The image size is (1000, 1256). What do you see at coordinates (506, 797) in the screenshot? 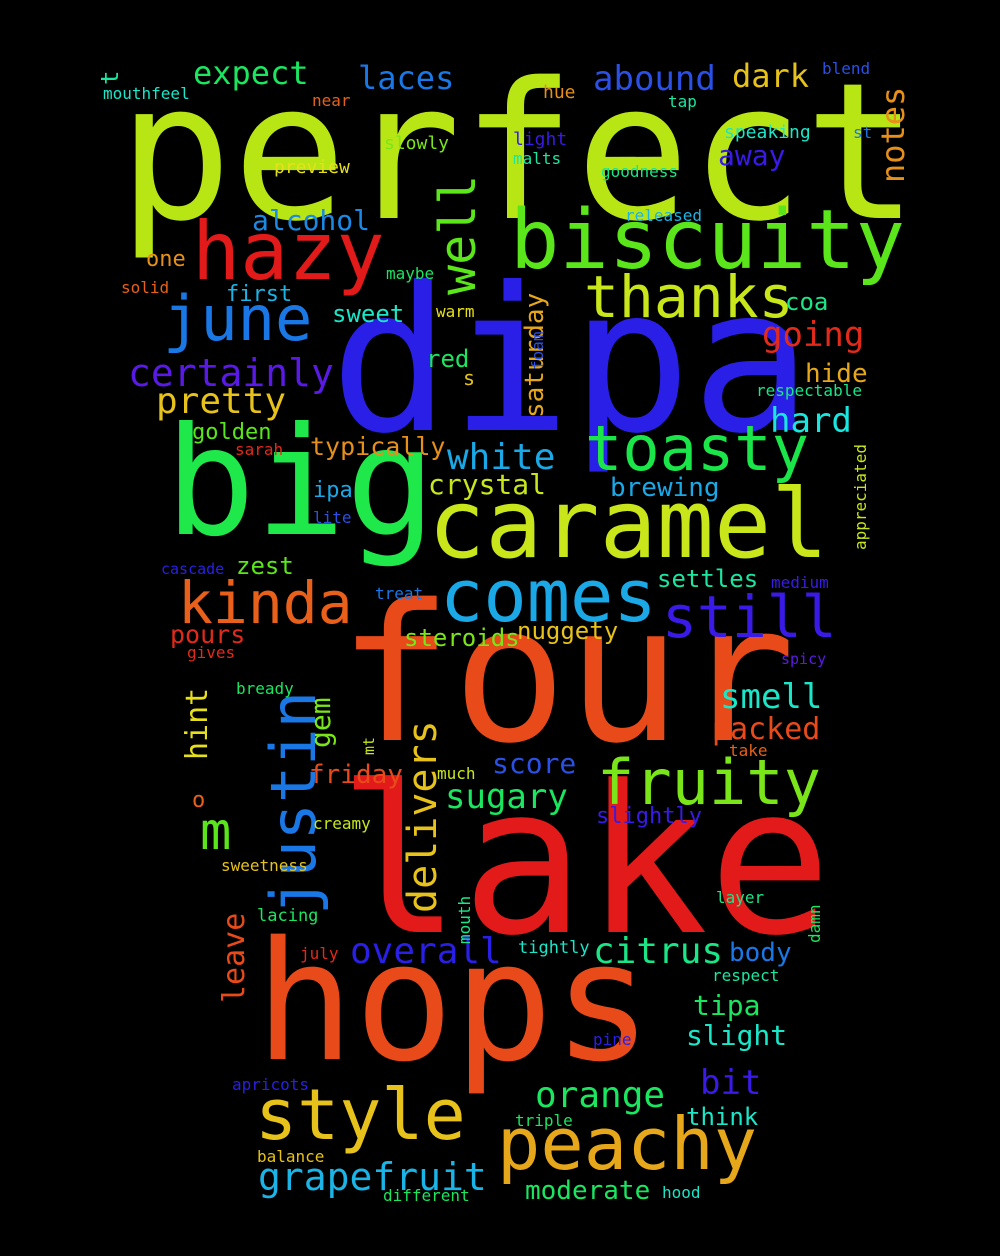
I see `cloud-word-sugary: sugary` at bounding box center [506, 797].